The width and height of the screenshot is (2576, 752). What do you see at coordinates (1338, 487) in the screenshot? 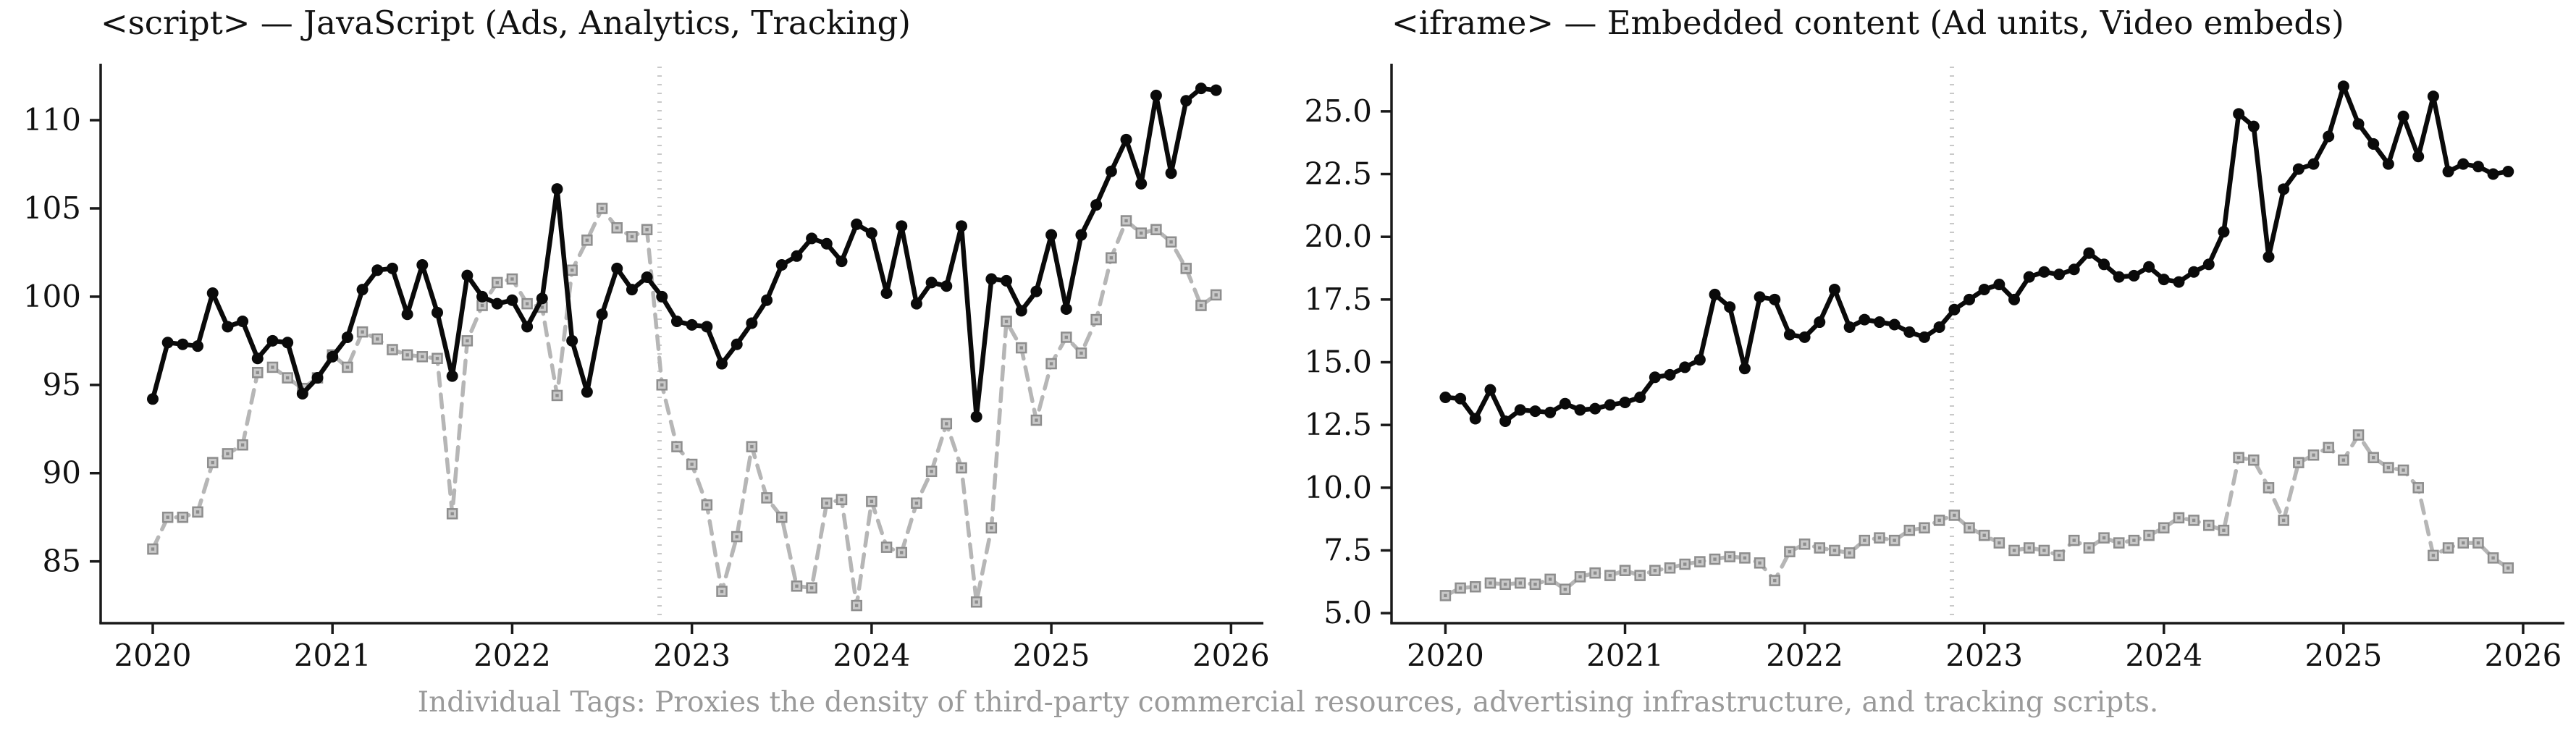
I see `y-tick-label: 10.0` at bounding box center [1338, 487].